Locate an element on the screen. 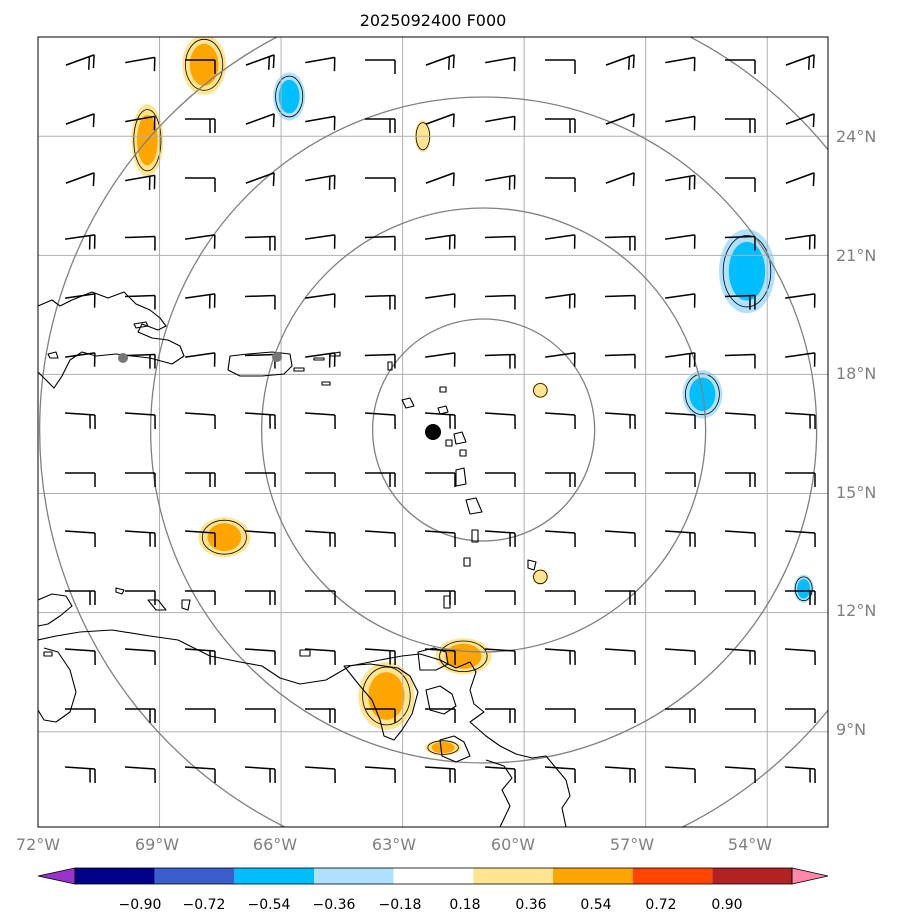 The image size is (898, 924). lat-tick-label: 12°N is located at coordinates (856, 610).